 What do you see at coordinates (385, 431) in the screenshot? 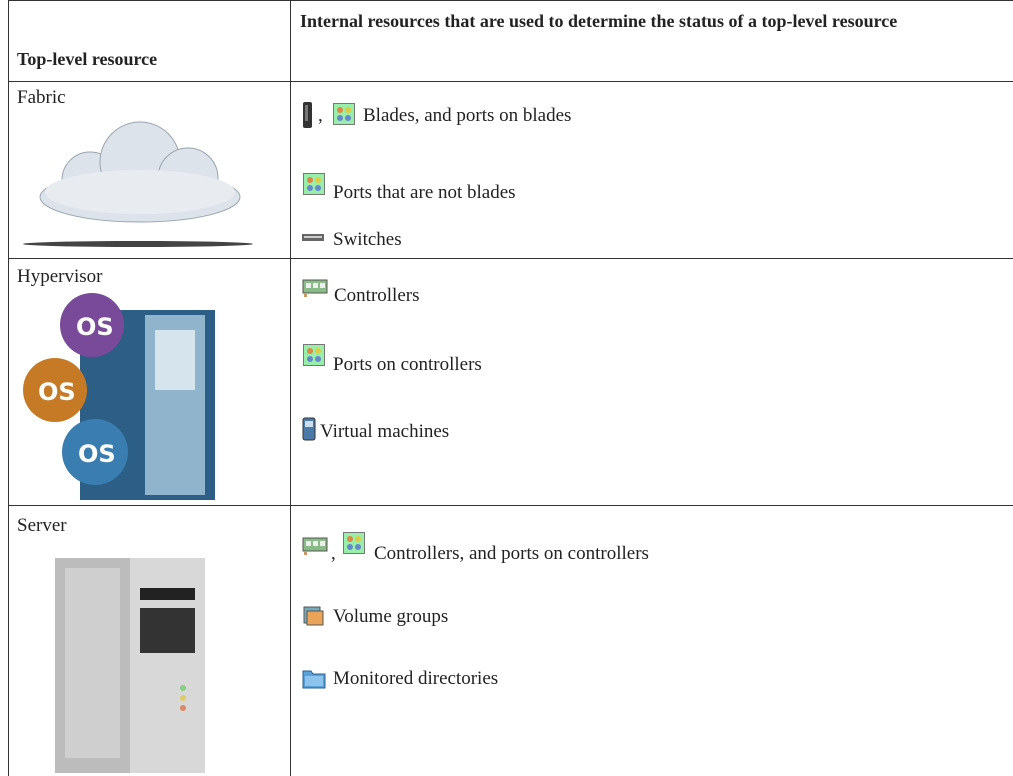
I see `item-text: Virtual machines` at bounding box center [385, 431].